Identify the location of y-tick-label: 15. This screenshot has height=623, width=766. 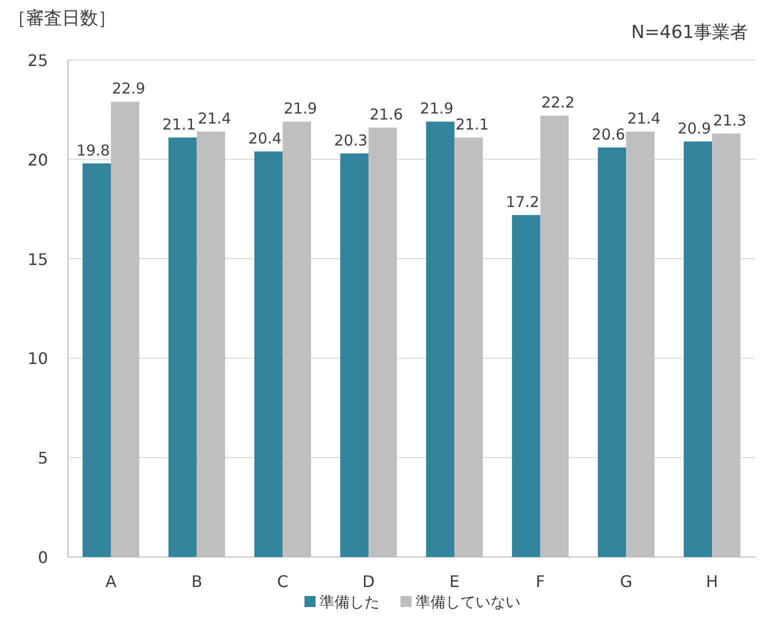
(38, 259).